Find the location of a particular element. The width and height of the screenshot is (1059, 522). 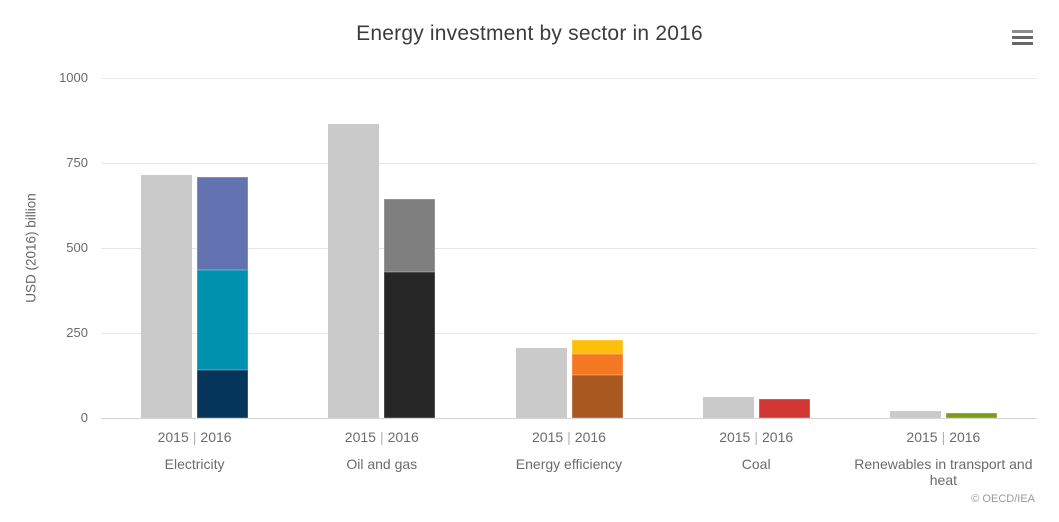

y-tick-label: 750 is located at coordinates (77, 162).